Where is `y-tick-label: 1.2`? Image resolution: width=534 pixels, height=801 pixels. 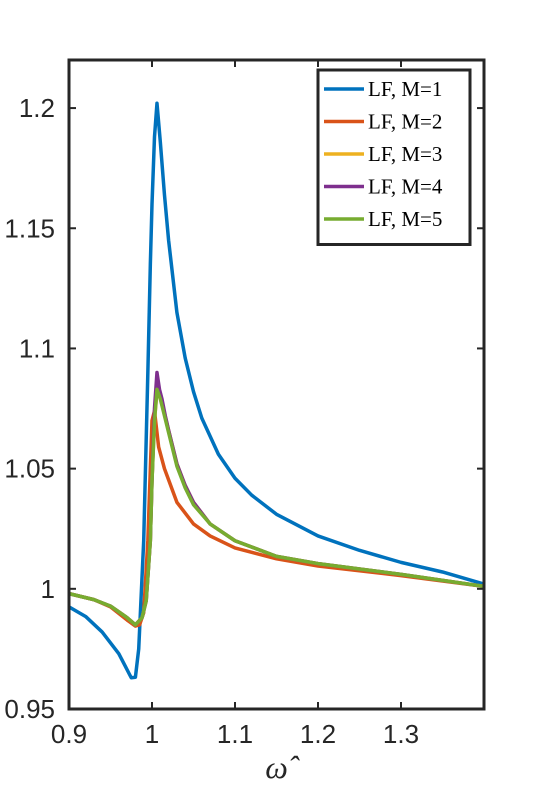 y-tick-label: 1.2 is located at coordinates (37, 108).